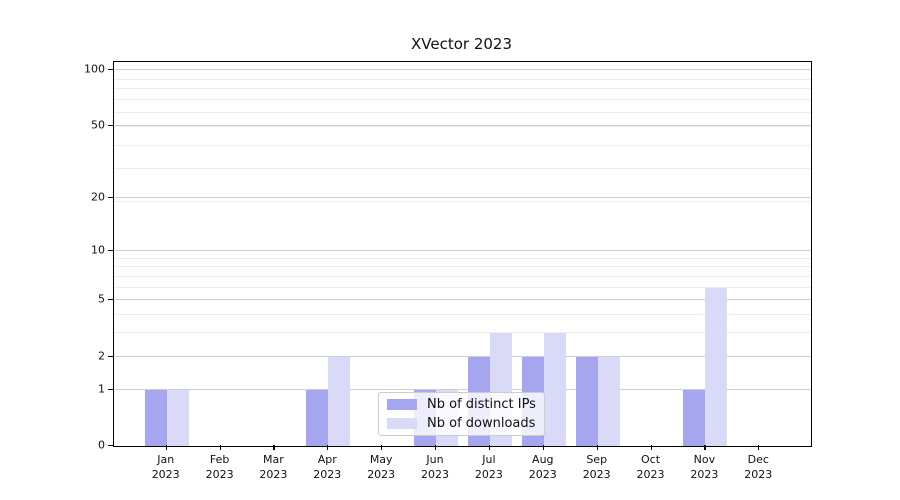 The width and height of the screenshot is (900, 500). What do you see at coordinates (481, 404) in the screenshot?
I see `legend-label-distinct-ips: Nb of distinct IPs` at bounding box center [481, 404].